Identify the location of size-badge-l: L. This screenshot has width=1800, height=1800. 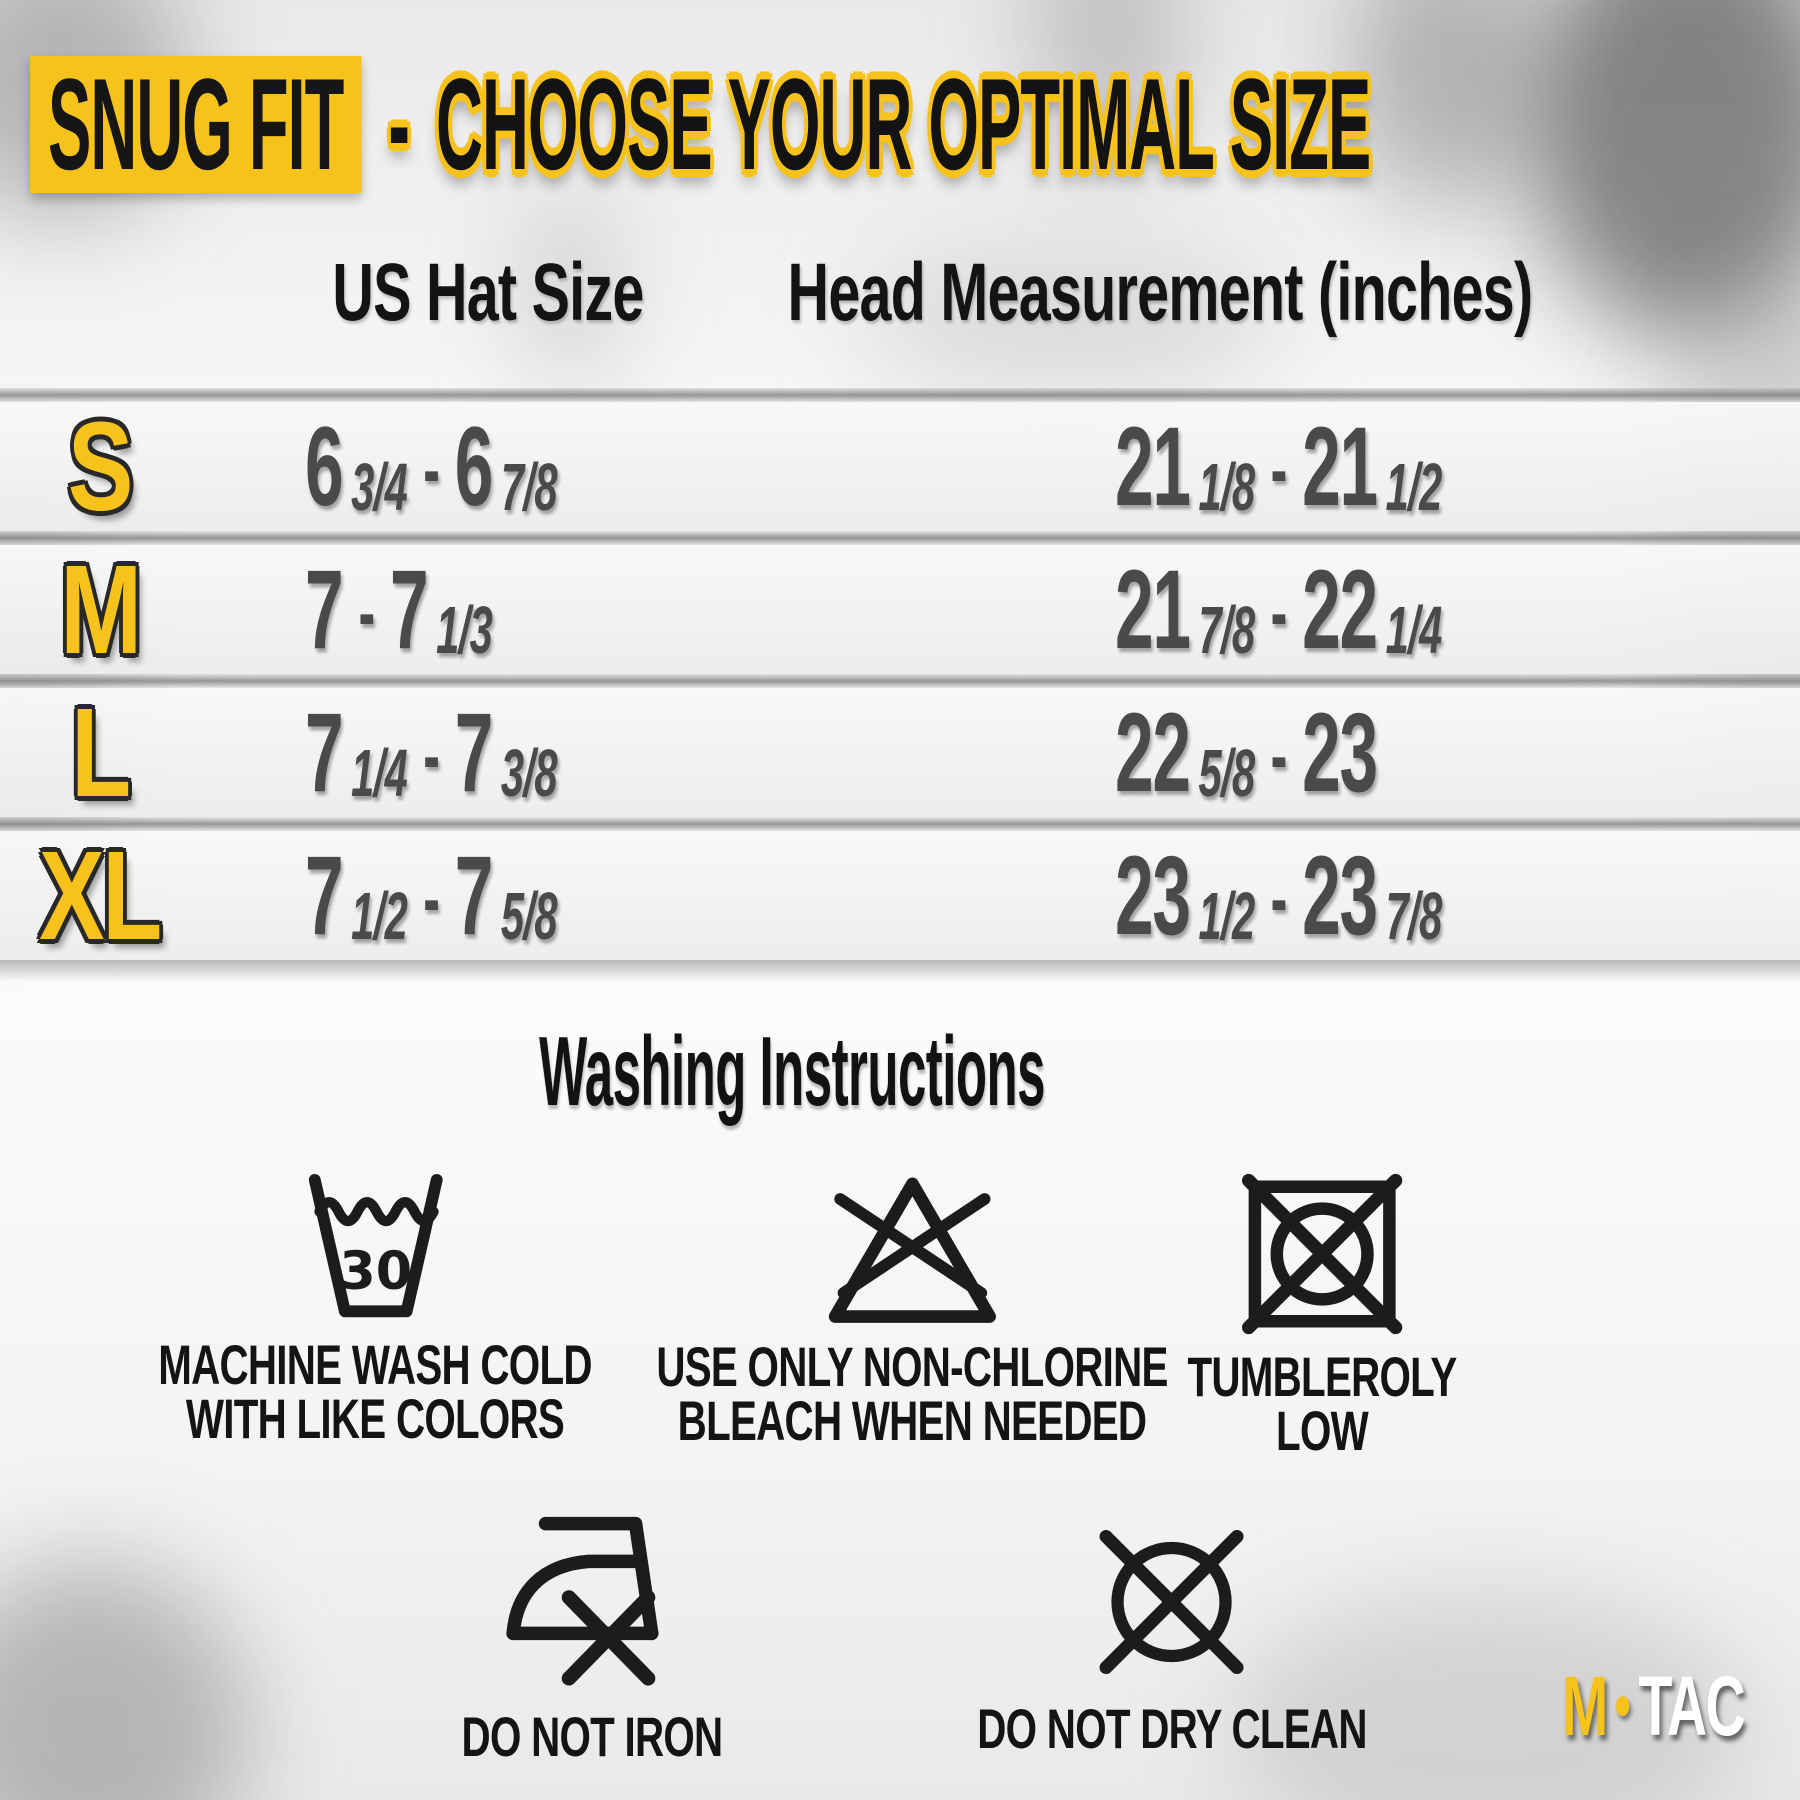
(101, 752).